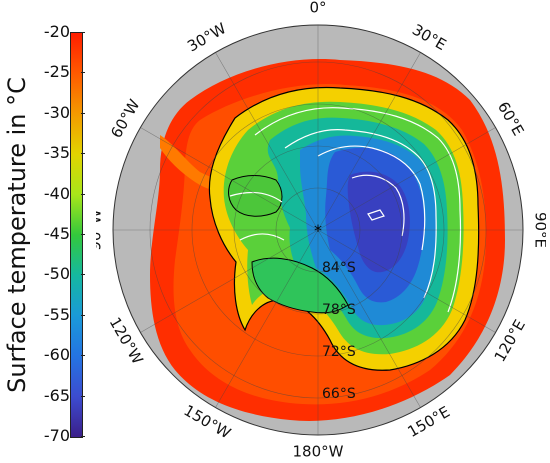  I want to click on longitude-label: 90°W, so click(100, 230).